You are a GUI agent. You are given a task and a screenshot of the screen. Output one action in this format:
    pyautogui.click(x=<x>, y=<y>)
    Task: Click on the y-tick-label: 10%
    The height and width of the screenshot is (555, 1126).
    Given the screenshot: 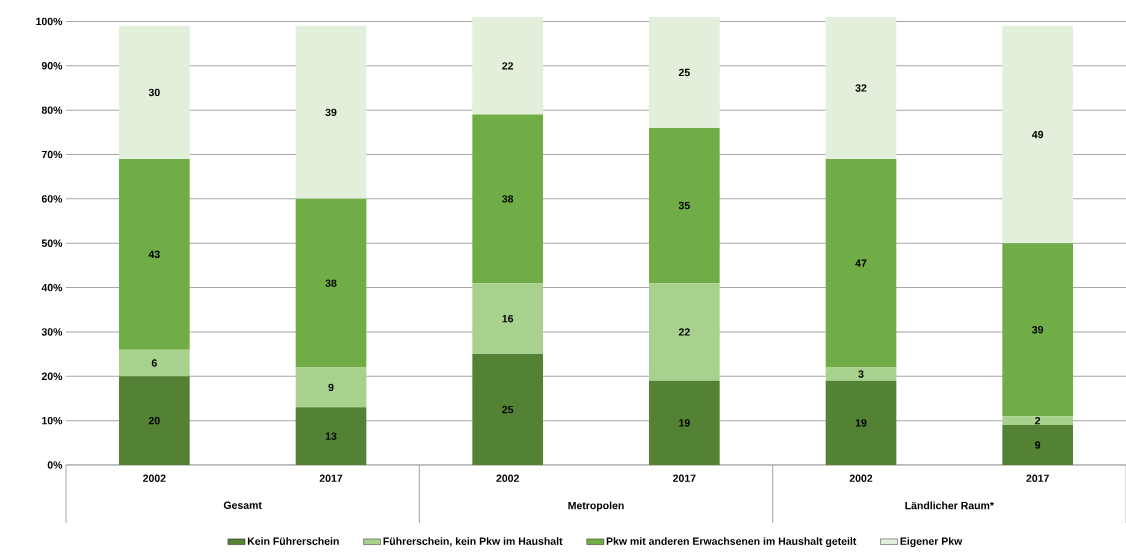 What is the action you would take?
    pyautogui.click(x=52, y=420)
    